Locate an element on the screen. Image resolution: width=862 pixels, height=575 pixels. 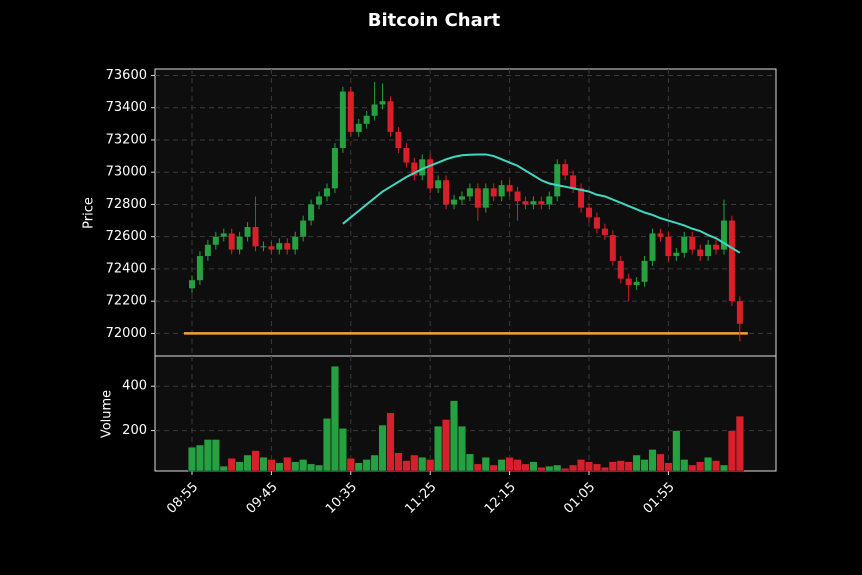
volume-axis-label: Volume is located at coordinates (107, 414).